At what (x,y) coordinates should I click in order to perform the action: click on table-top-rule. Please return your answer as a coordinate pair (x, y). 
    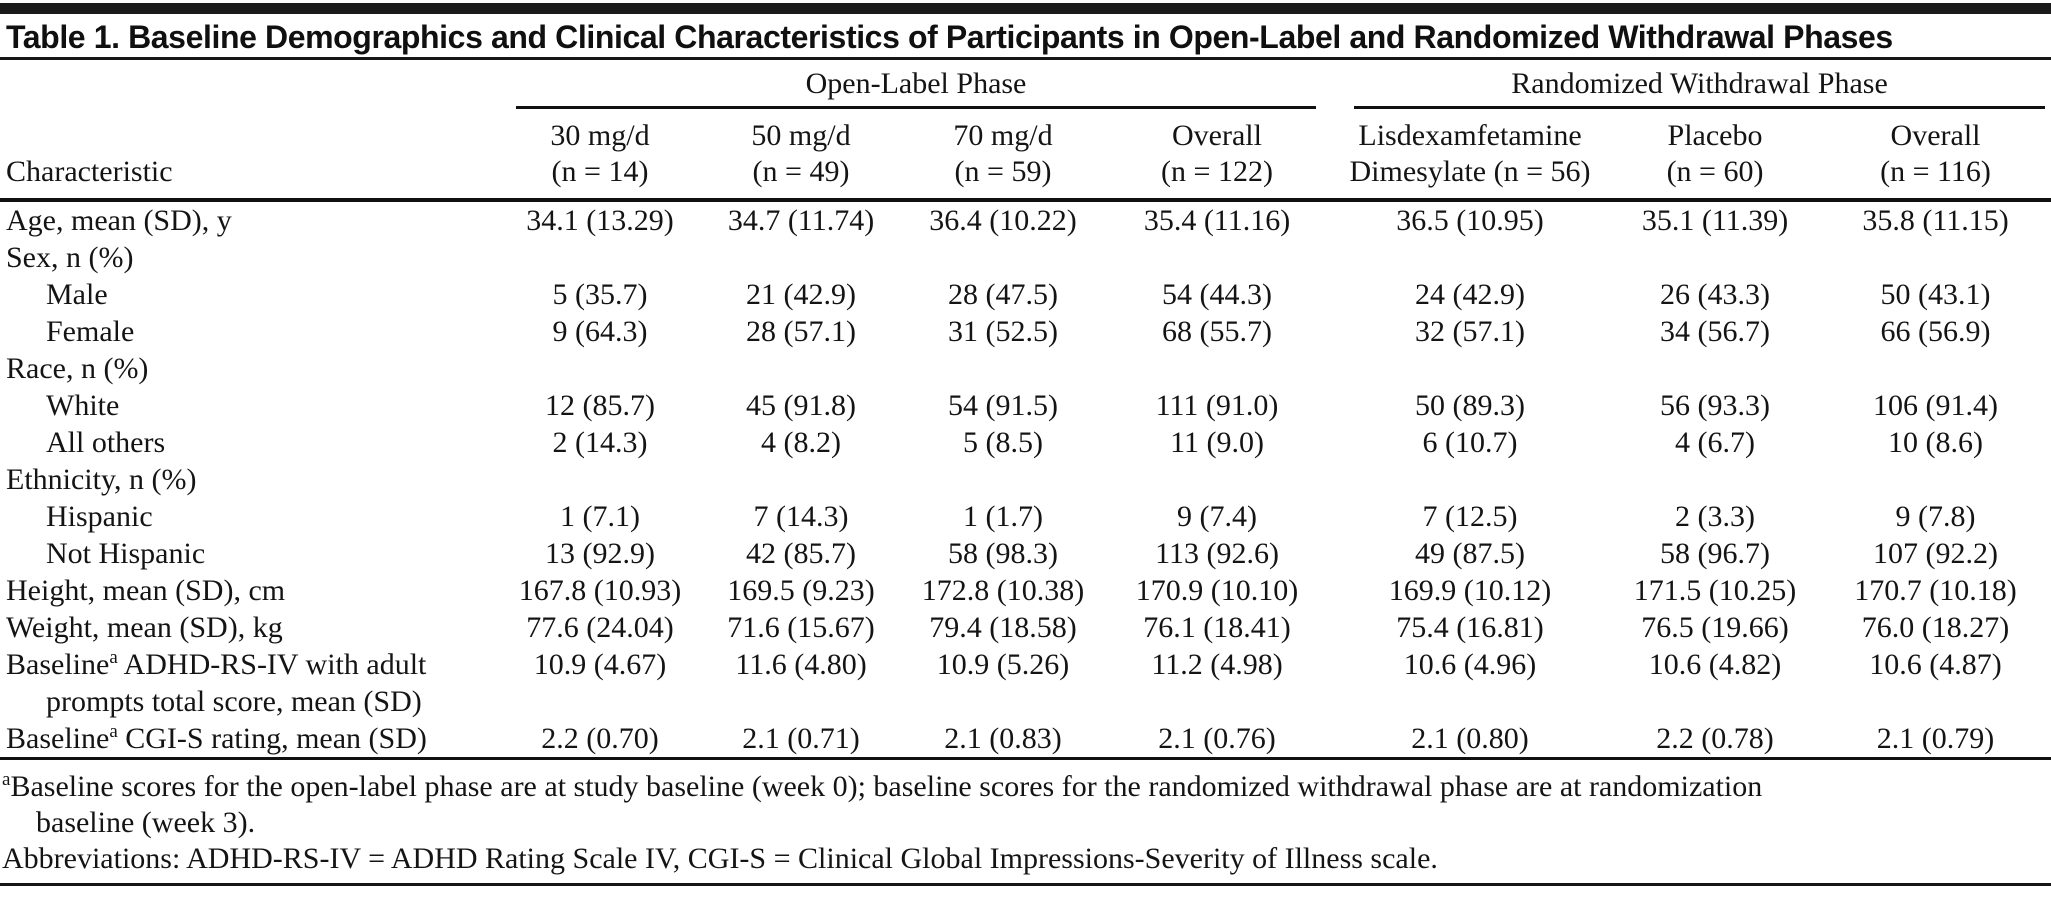
    Looking at the image, I should click on (1025, 8).